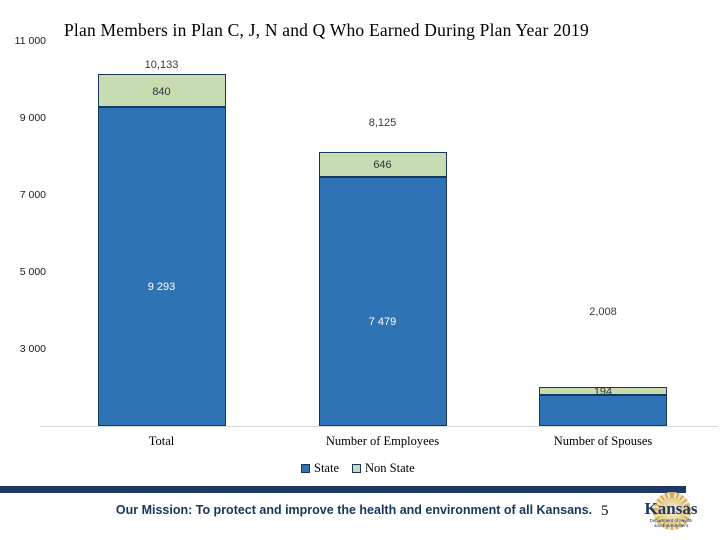 Image resolution: width=720 pixels, height=540 pixels. Describe the element at coordinates (382, 321) in the screenshot. I see `state-data-label: 7 479` at that location.